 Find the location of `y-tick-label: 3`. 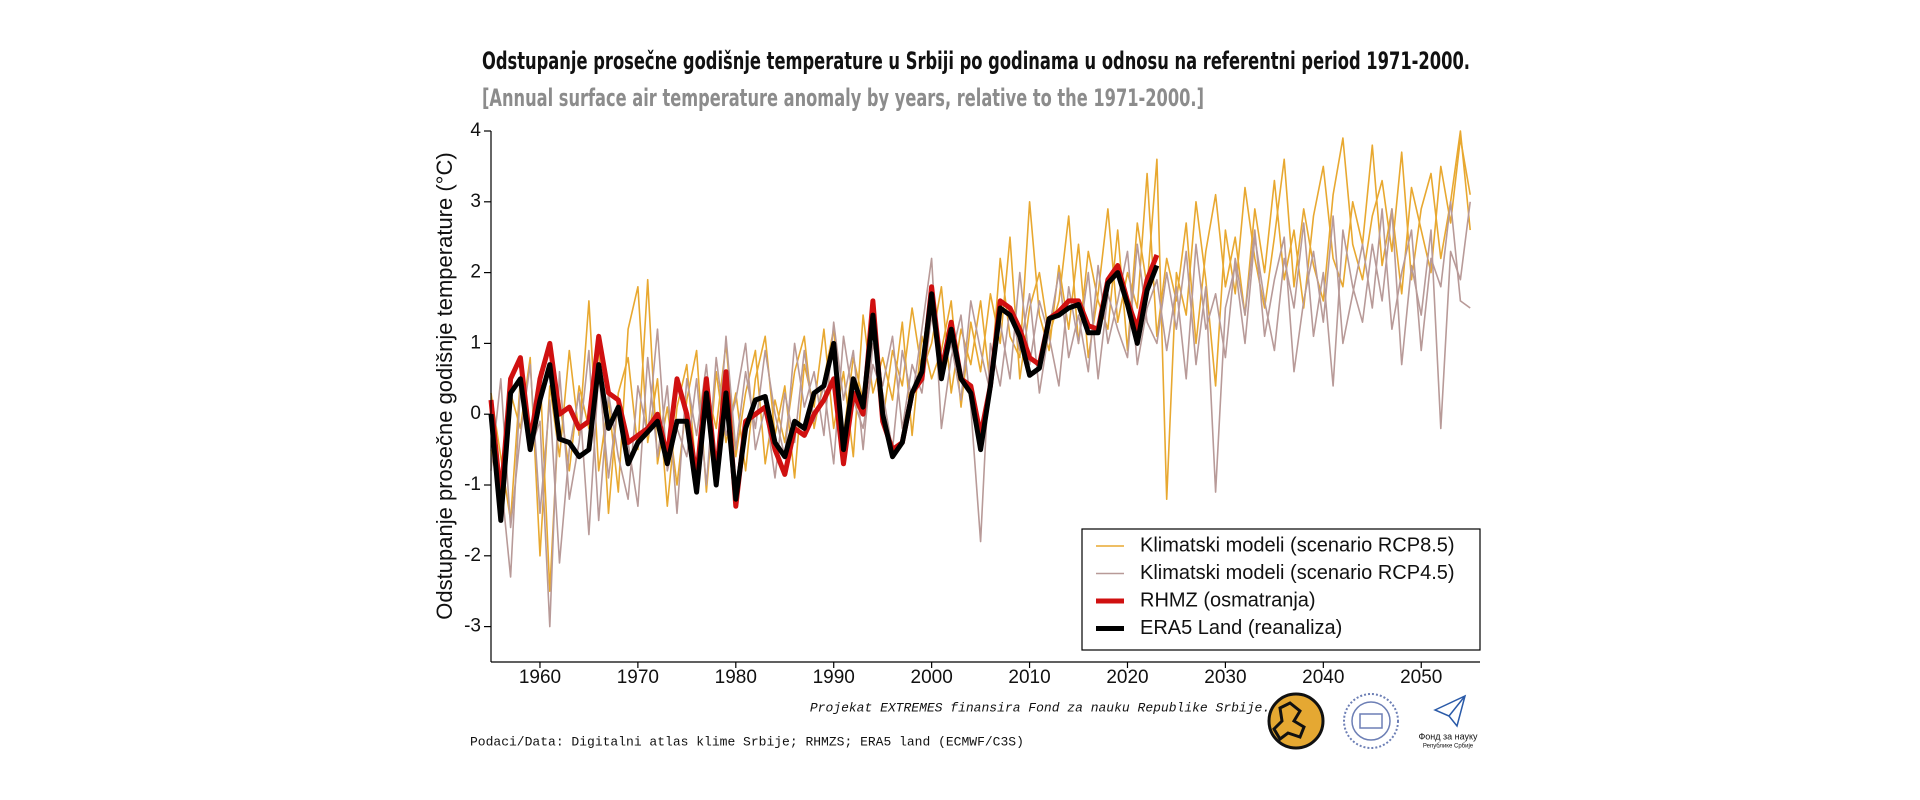

y-tick-label: 3 is located at coordinates (475, 201).